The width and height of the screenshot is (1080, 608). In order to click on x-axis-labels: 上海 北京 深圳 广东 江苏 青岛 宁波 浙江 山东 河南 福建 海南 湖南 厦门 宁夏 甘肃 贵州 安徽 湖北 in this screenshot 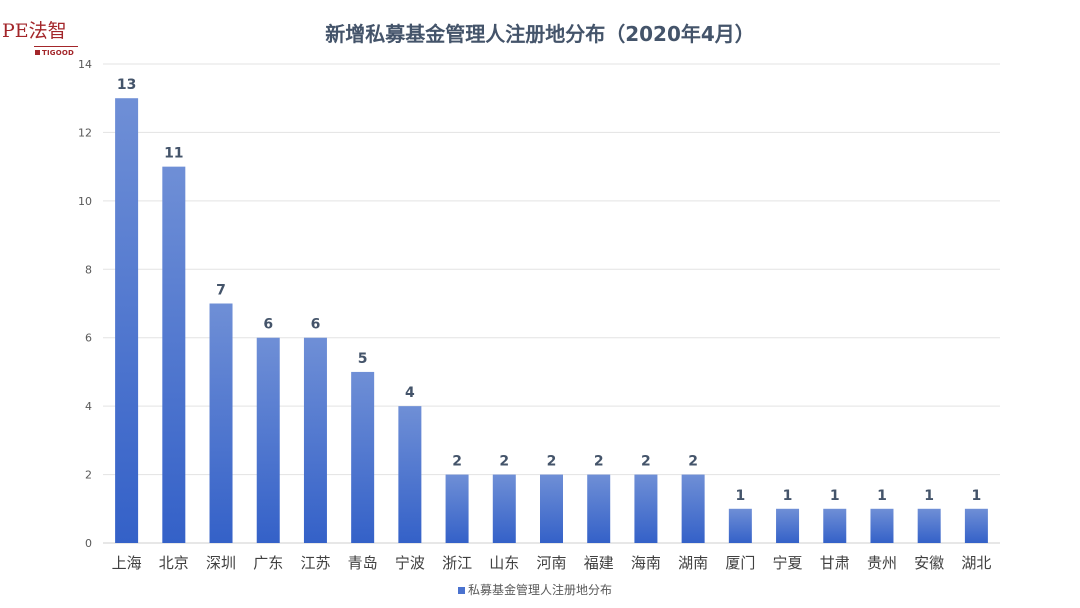, I will do `click(552, 563)`.